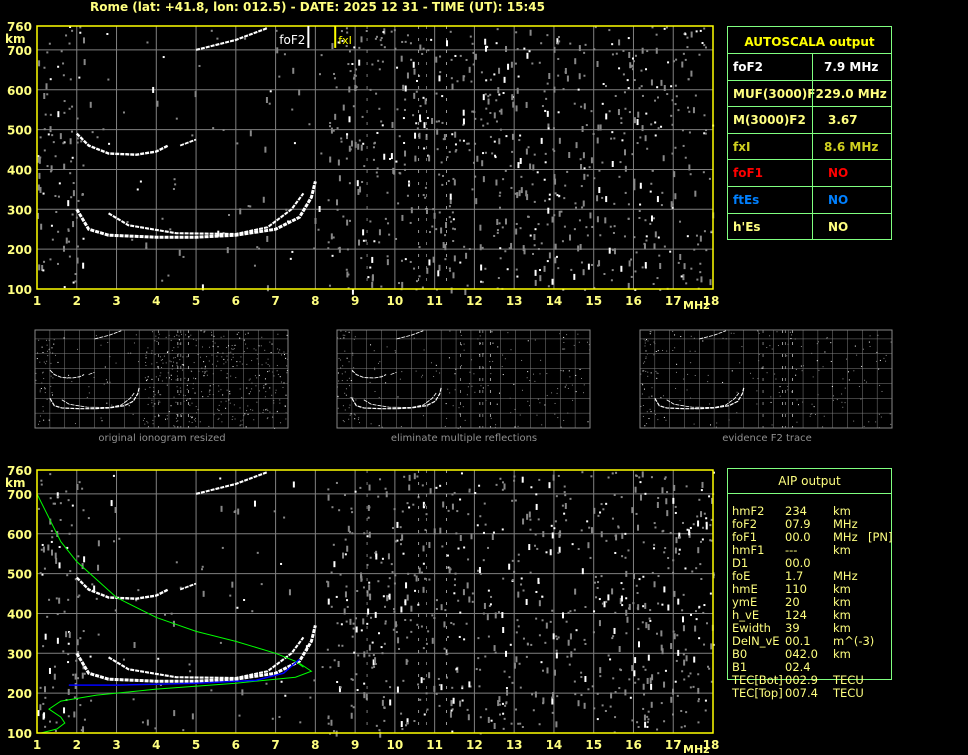 Image resolution: width=968 pixels, height=755 pixels. I want to click on echo-trace, so click(196, 654).